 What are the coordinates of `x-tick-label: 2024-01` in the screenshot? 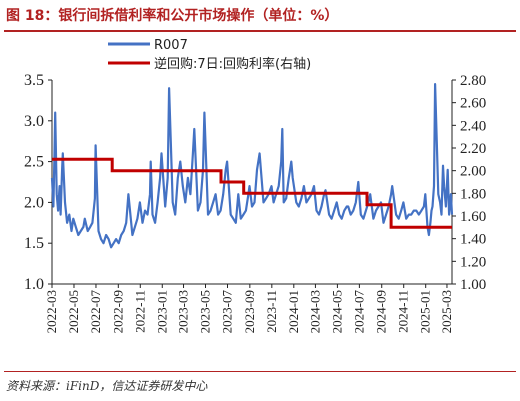 It's located at (293, 311).